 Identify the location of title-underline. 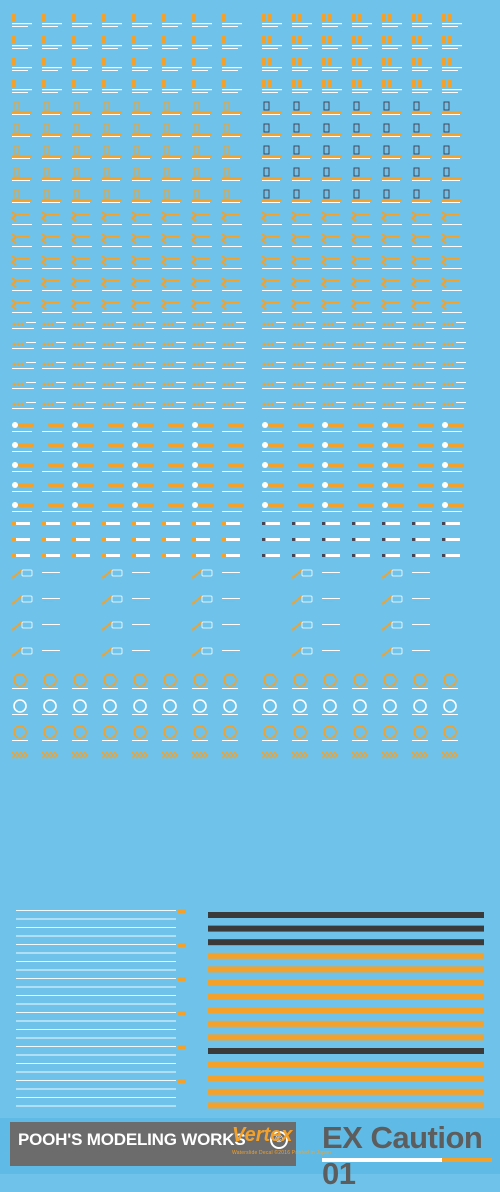
(407, 1160).